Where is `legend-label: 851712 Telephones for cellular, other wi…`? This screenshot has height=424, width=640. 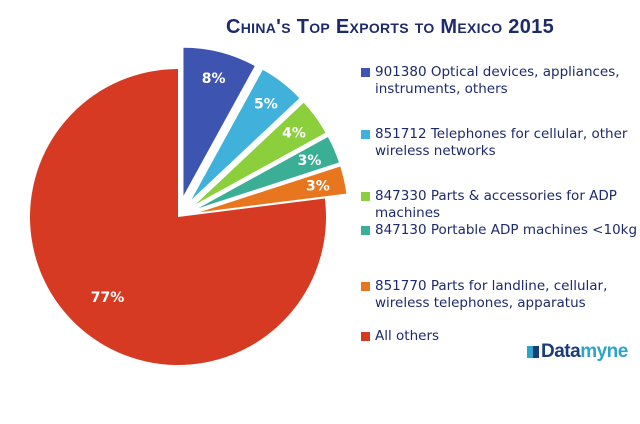
legend-label: 851712 Telephones for cellular, other wi… is located at coordinates (501, 142).